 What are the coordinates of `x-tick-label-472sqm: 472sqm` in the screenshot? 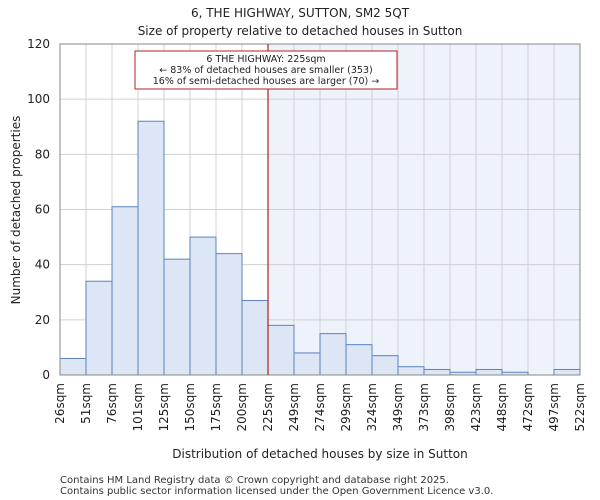 It's located at (528, 407).